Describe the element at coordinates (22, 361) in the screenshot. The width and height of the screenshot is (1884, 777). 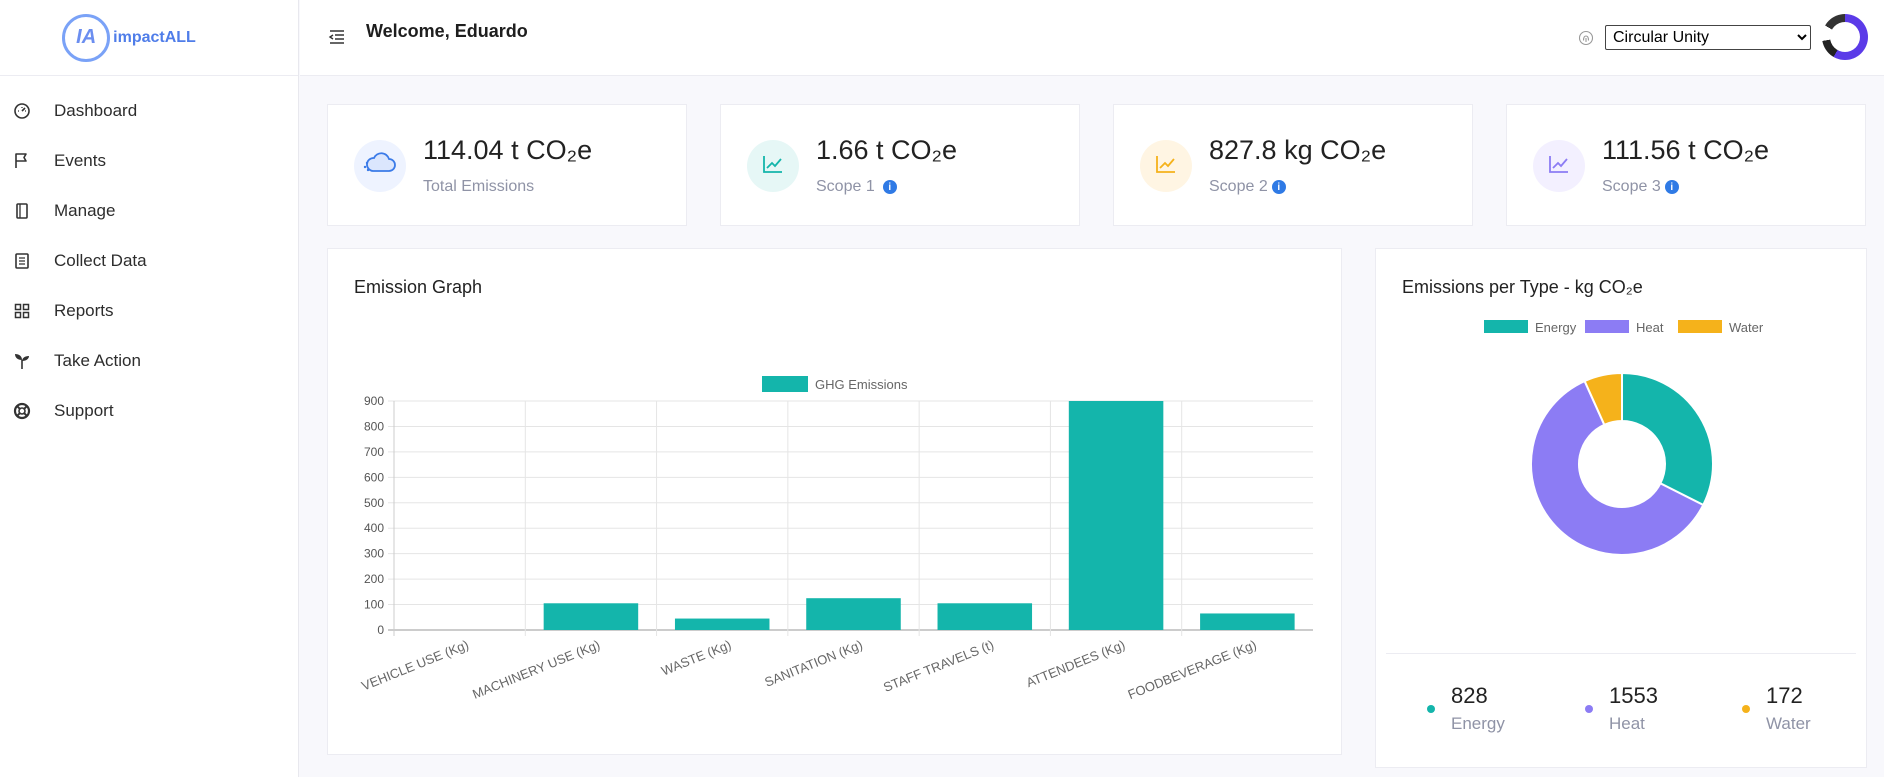
I see `sprout-icon` at that location.